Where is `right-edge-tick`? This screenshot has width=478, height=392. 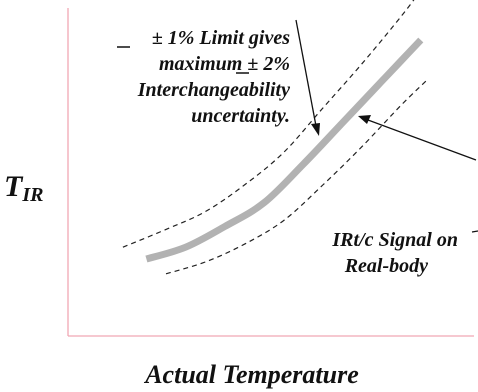 right-edge-tick is located at coordinates (474, 231).